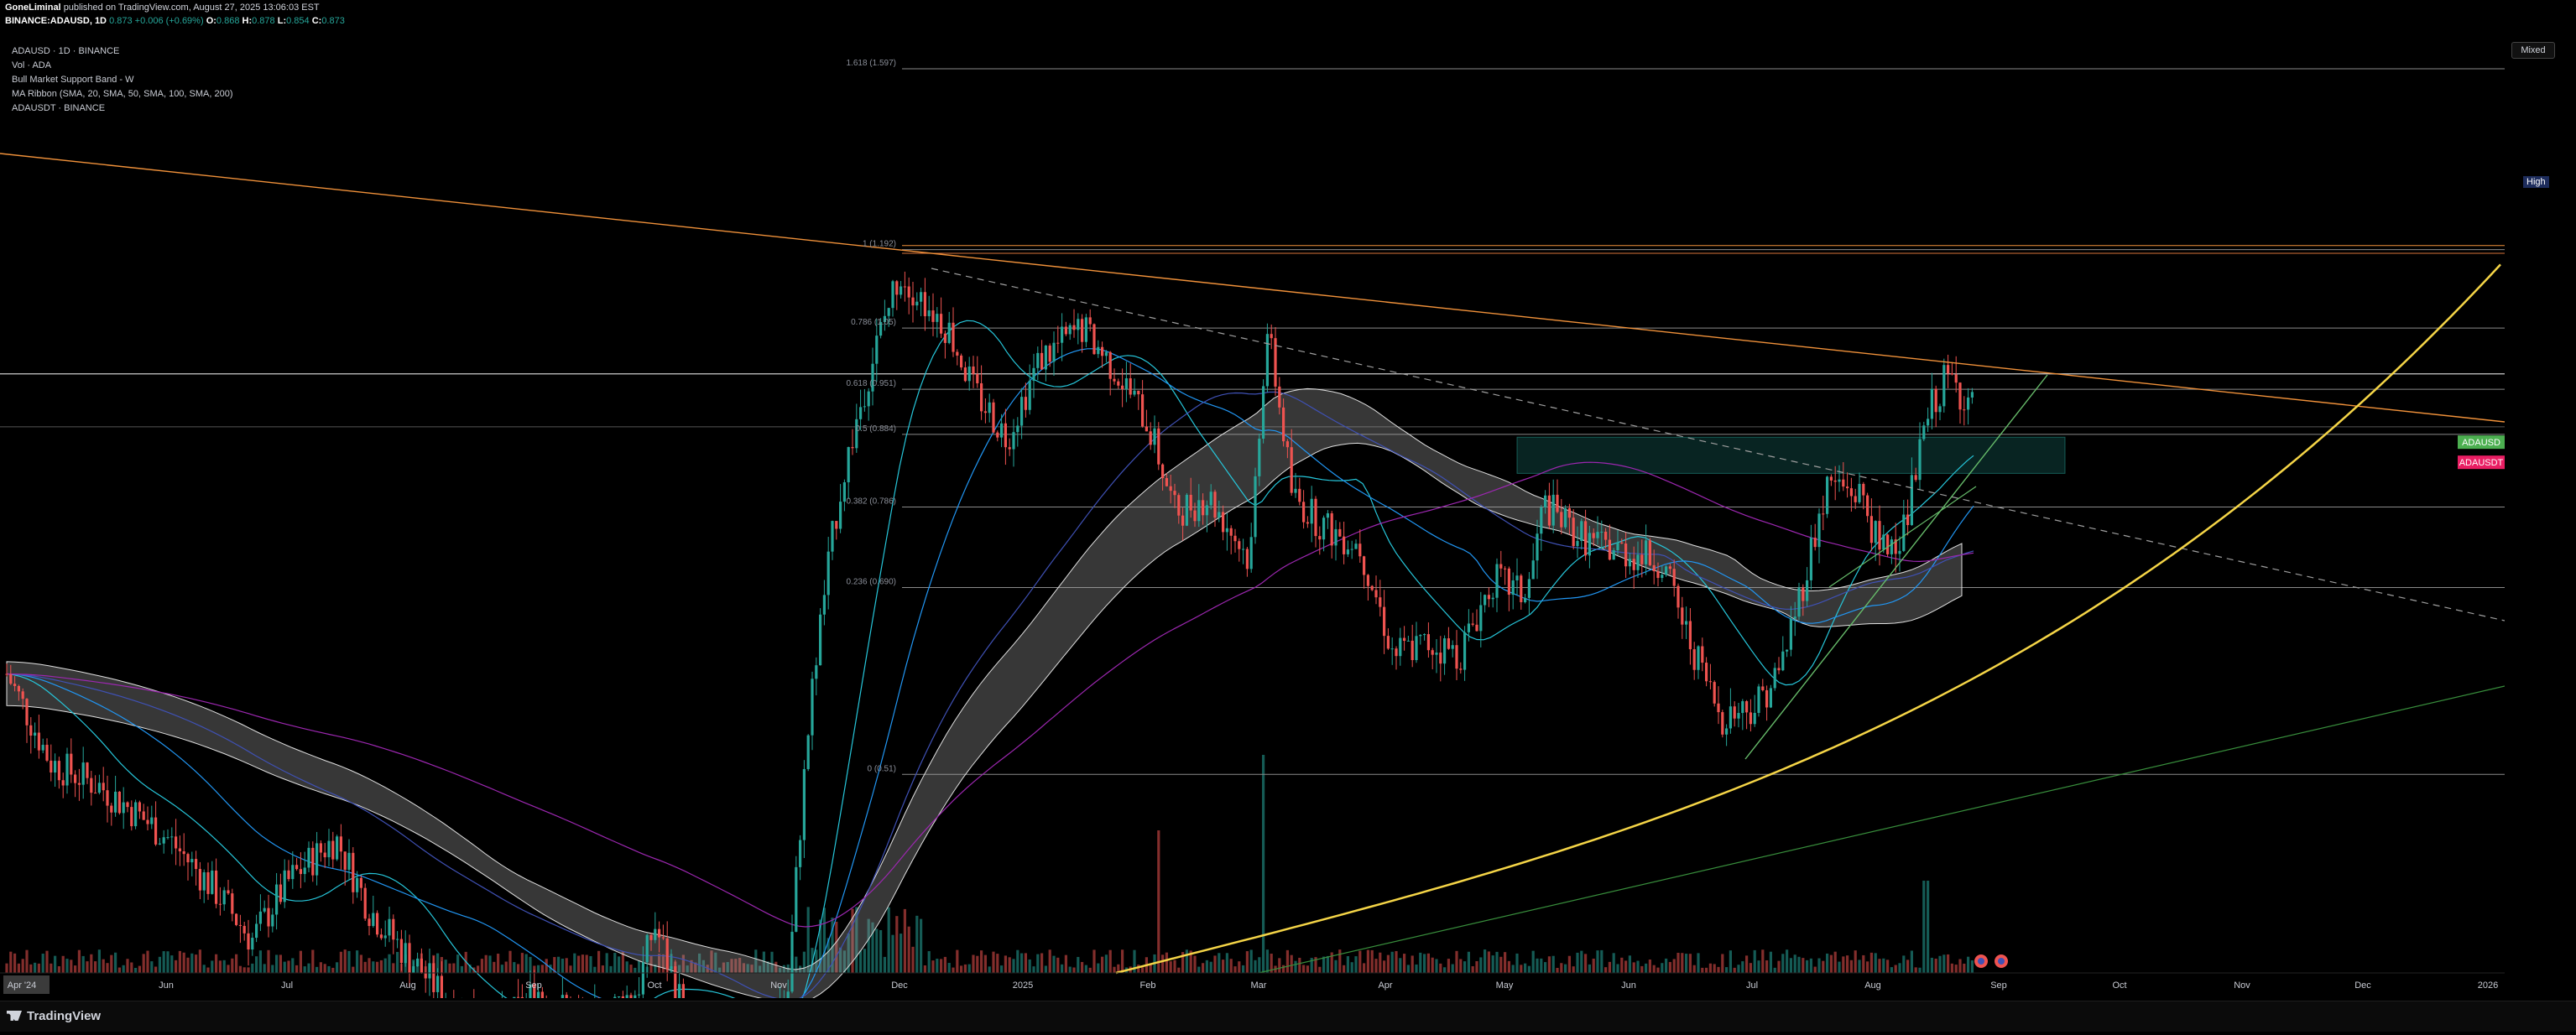 The image size is (2576, 1035). I want to click on green-uptrend-steep, so click(1896, 567).